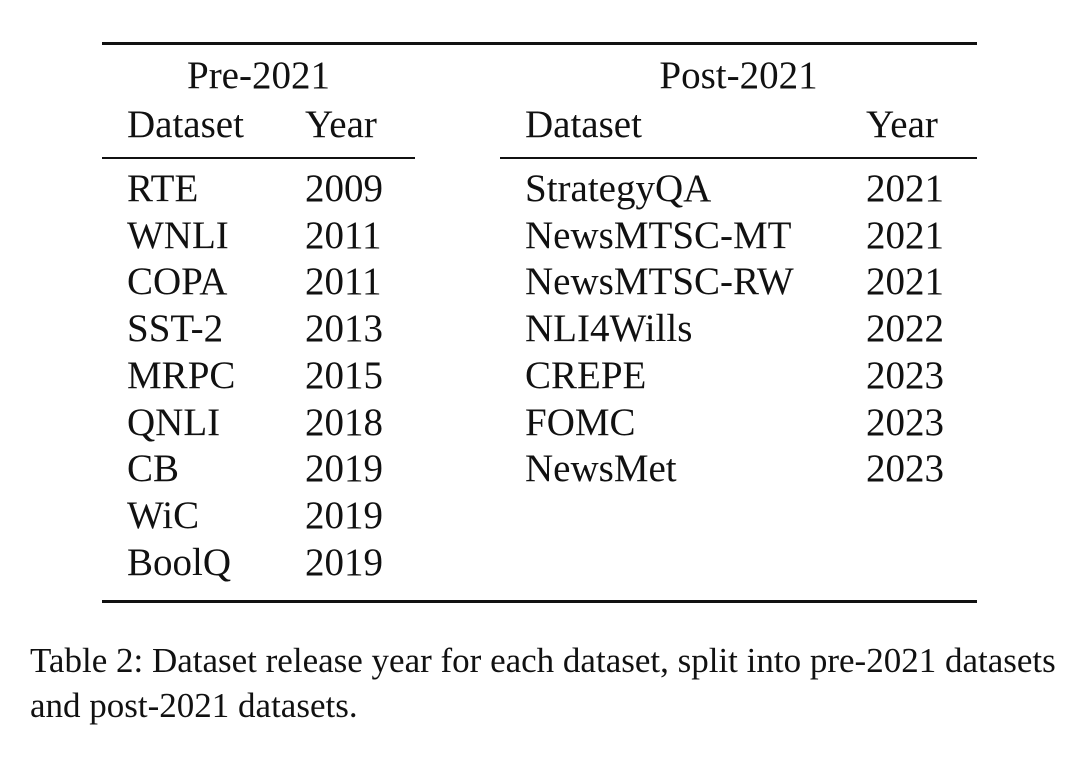  What do you see at coordinates (344, 329) in the screenshot?
I see `year-cell: 2013` at bounding box center [344, 329].